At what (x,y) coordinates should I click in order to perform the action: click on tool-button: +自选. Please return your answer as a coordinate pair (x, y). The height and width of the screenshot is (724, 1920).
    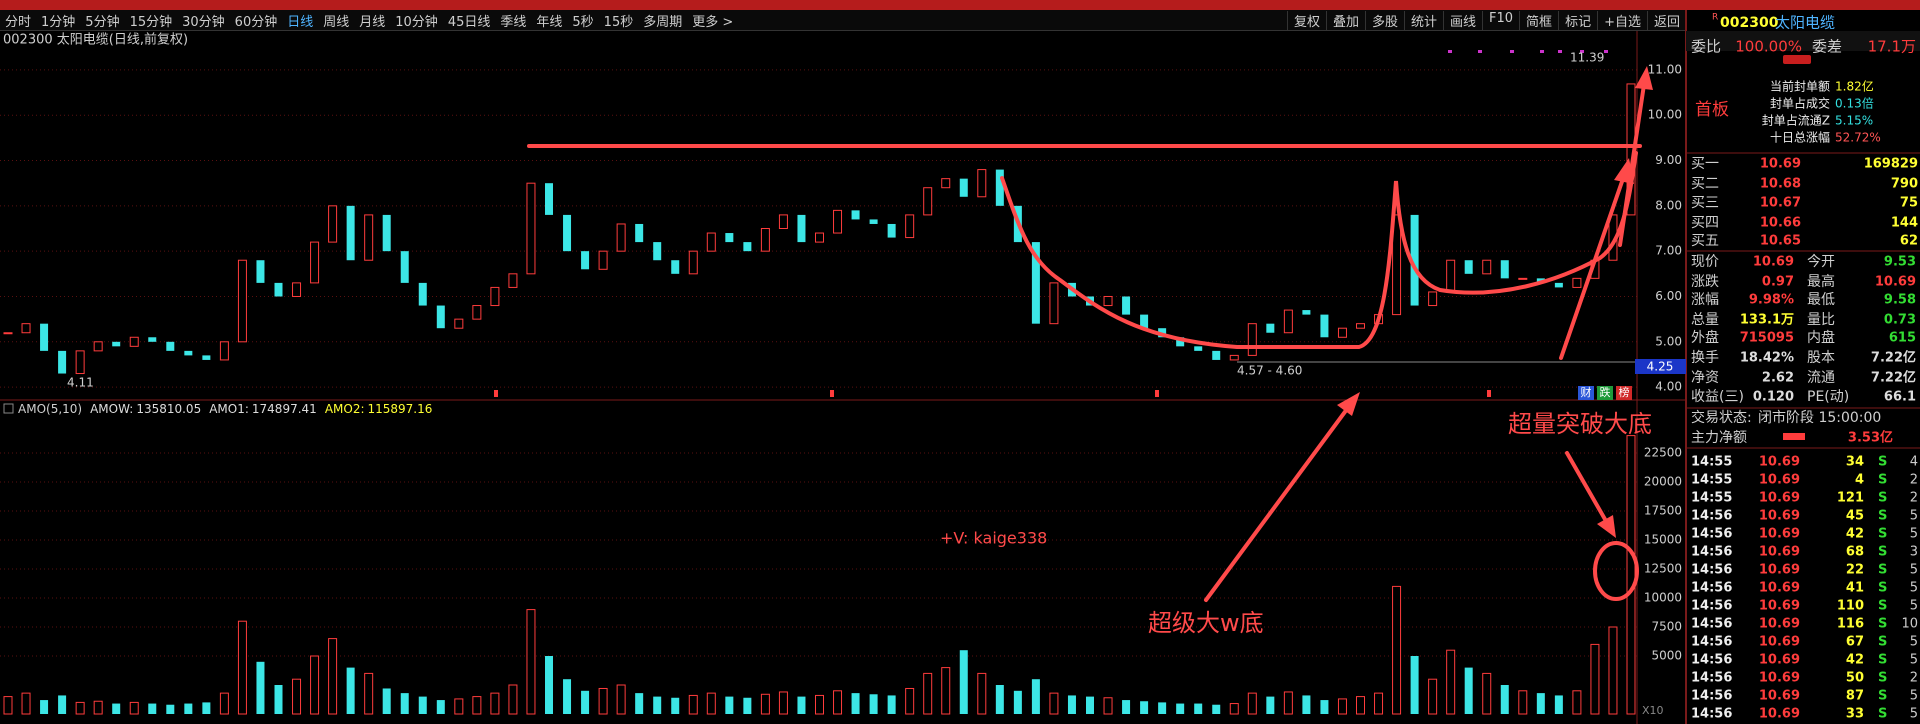
    Looking at the image, I should click on (1622, 20).